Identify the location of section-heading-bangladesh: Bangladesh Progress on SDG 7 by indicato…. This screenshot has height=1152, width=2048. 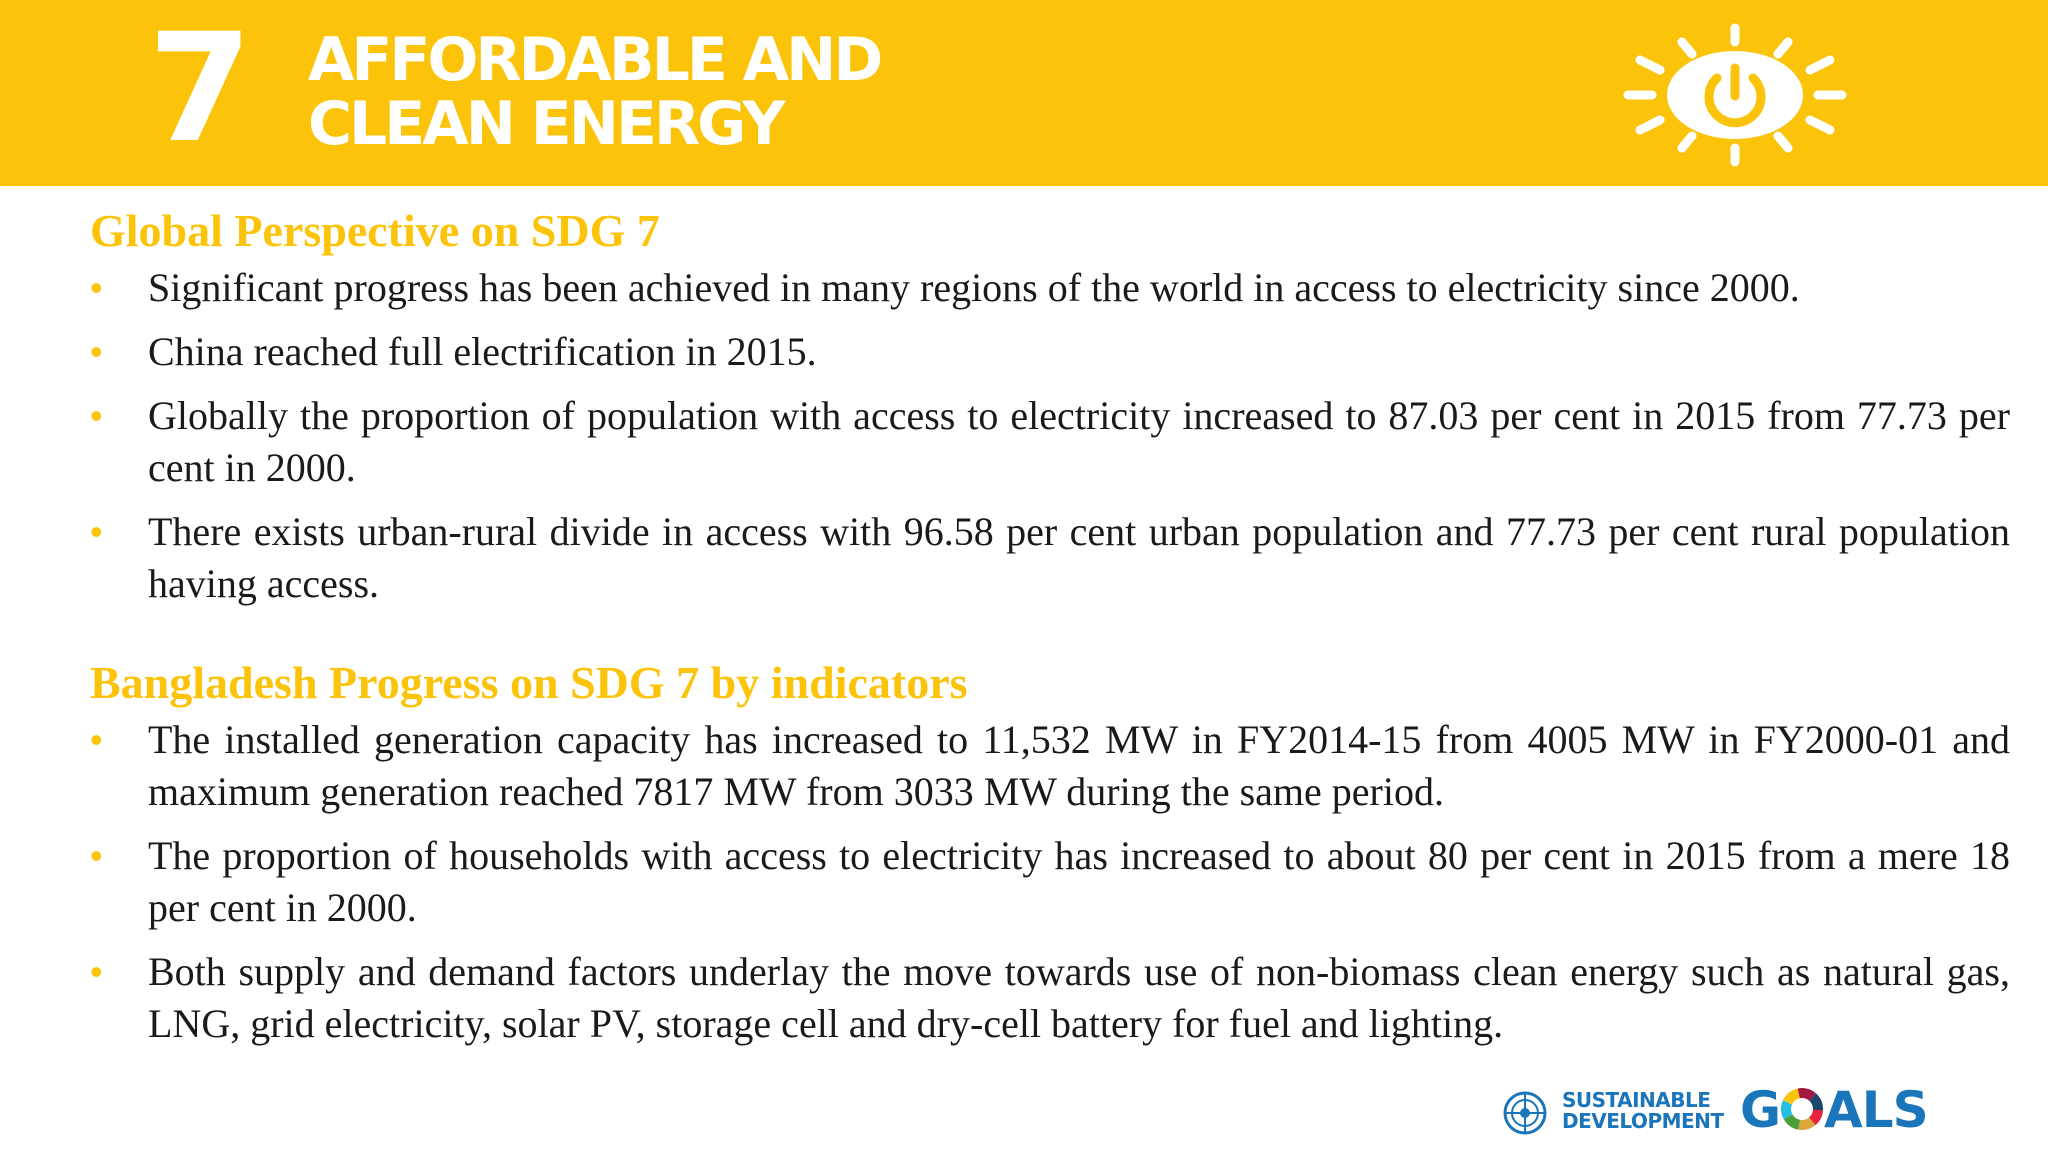
(529, 682).